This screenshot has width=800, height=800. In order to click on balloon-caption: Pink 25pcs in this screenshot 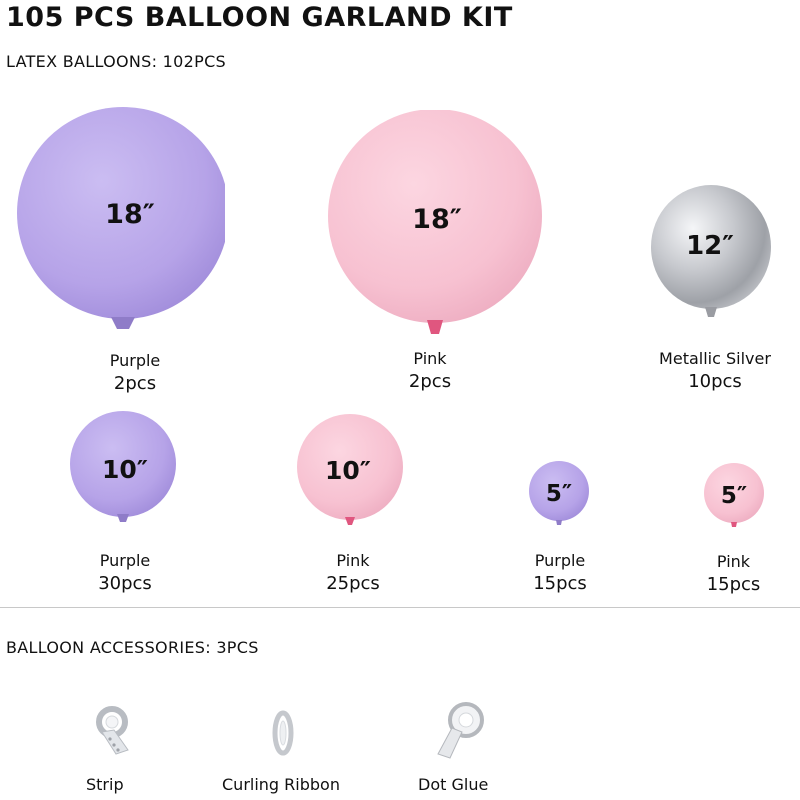, I will do `click(353, 573)`.